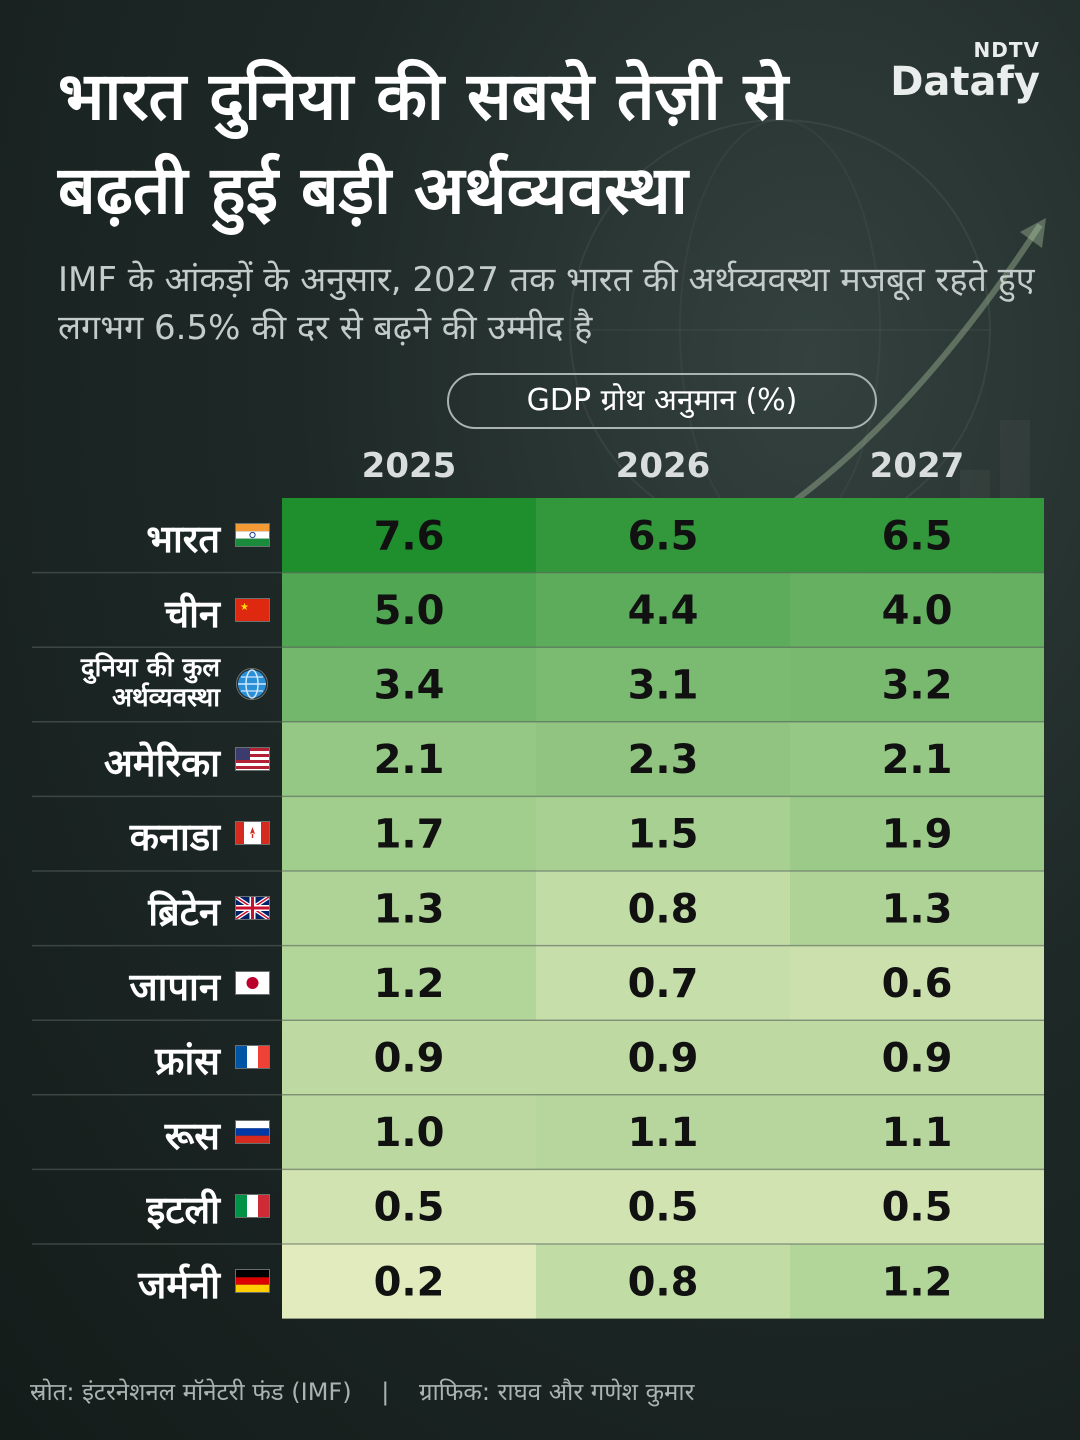 This screenshot has height=1440, width=1080. What do you see at coordinates (184, 912) in the screenshot?
I see `row-label: ब्रिटेन` at bounding box center [184, 912].